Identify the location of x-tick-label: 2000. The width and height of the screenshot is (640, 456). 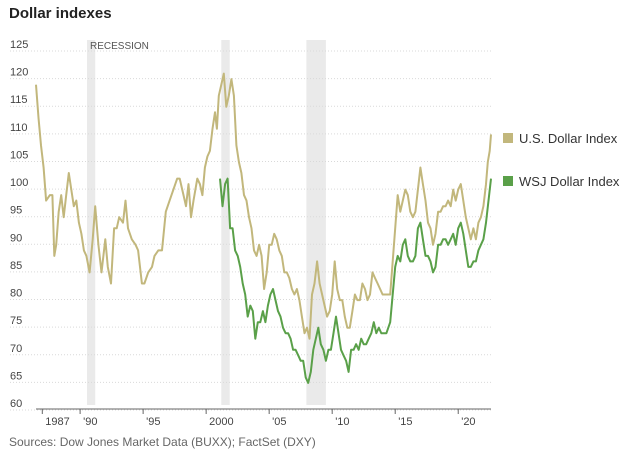
(221, 422).